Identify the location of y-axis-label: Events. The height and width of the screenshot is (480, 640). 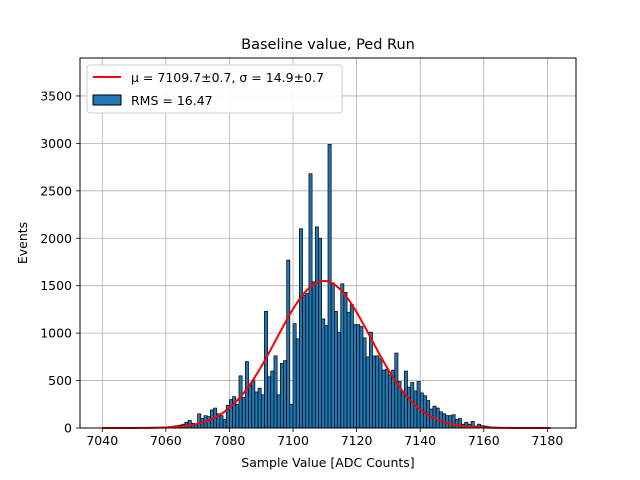
(22, 243).